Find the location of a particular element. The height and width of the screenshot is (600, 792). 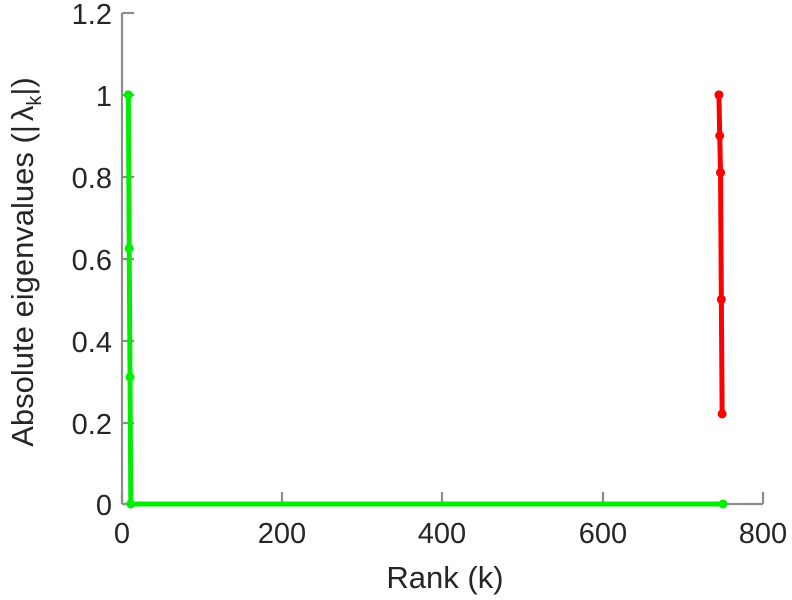

y-tick-label-0.2: 0.2 is located at coordinates (92, 425).